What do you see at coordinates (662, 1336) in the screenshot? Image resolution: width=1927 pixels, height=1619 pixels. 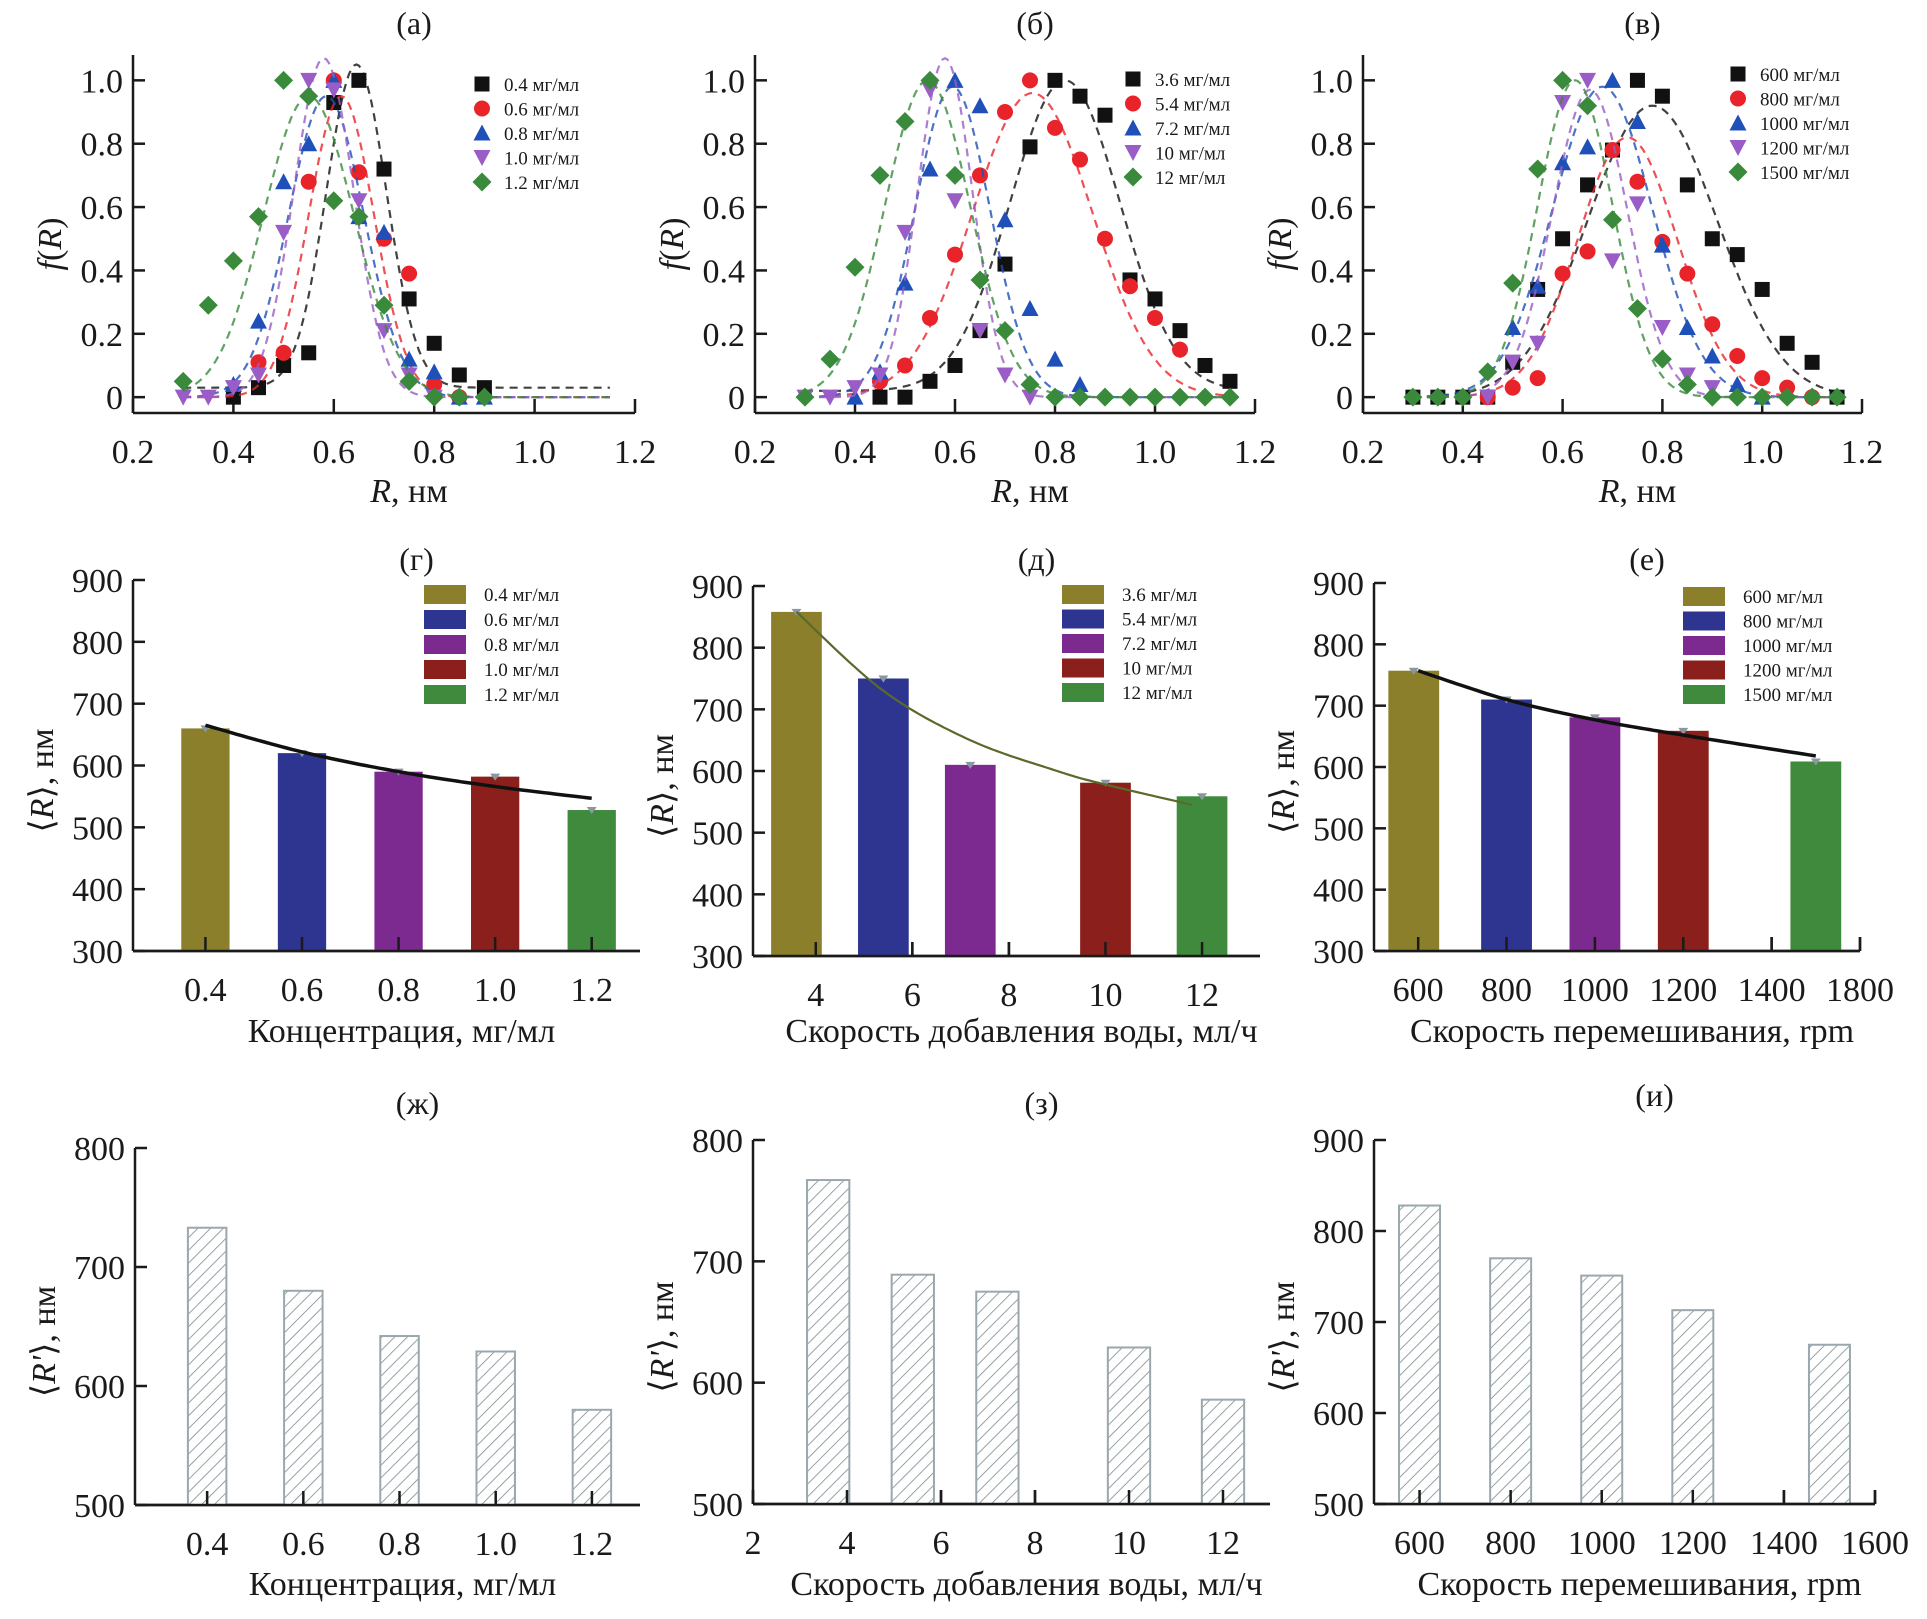 I see `y-axis-title: ⟨R'⟩, нм` at bounding box center [662, 1336].